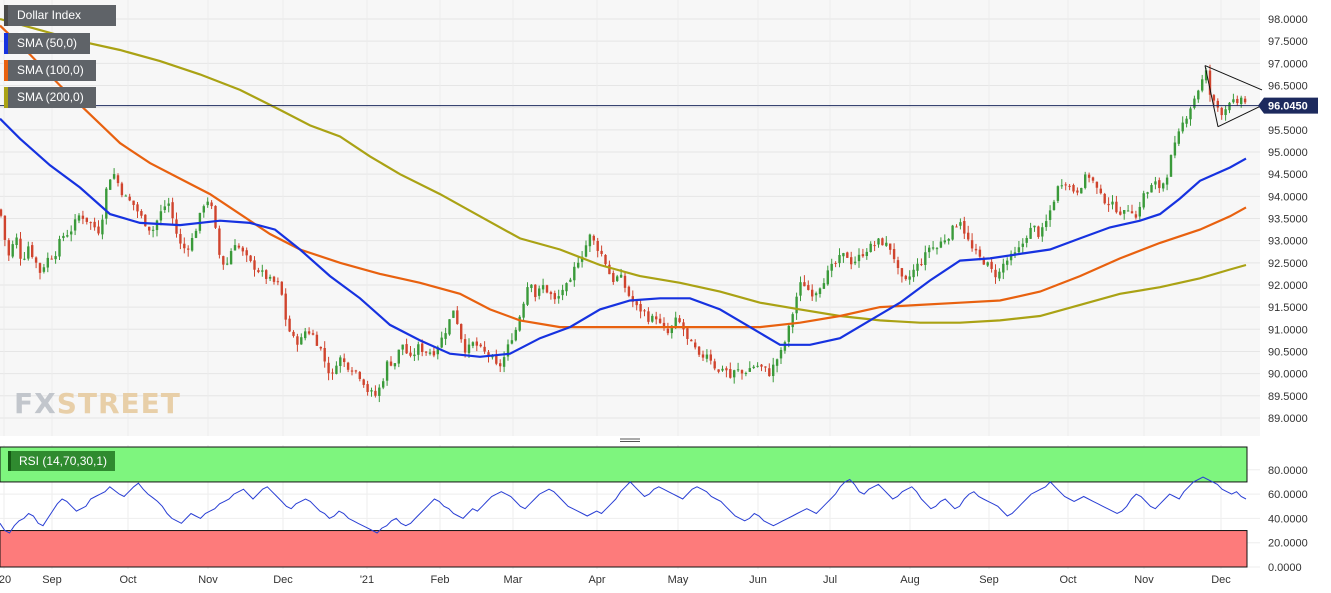 The width and height of the screenshot is (1331, 593). Describe the element at coordinates (1144, 580) in the screenshot. I see `time-tick-label: Nov` at that location.